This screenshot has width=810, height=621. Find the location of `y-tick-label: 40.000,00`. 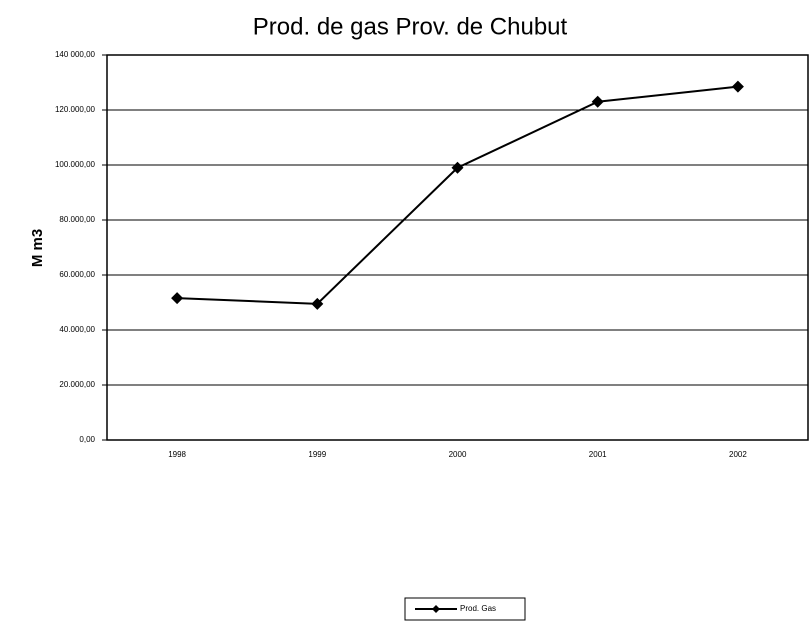

y-tick-label: 40.000,00 is located at coordinates (77, 329).